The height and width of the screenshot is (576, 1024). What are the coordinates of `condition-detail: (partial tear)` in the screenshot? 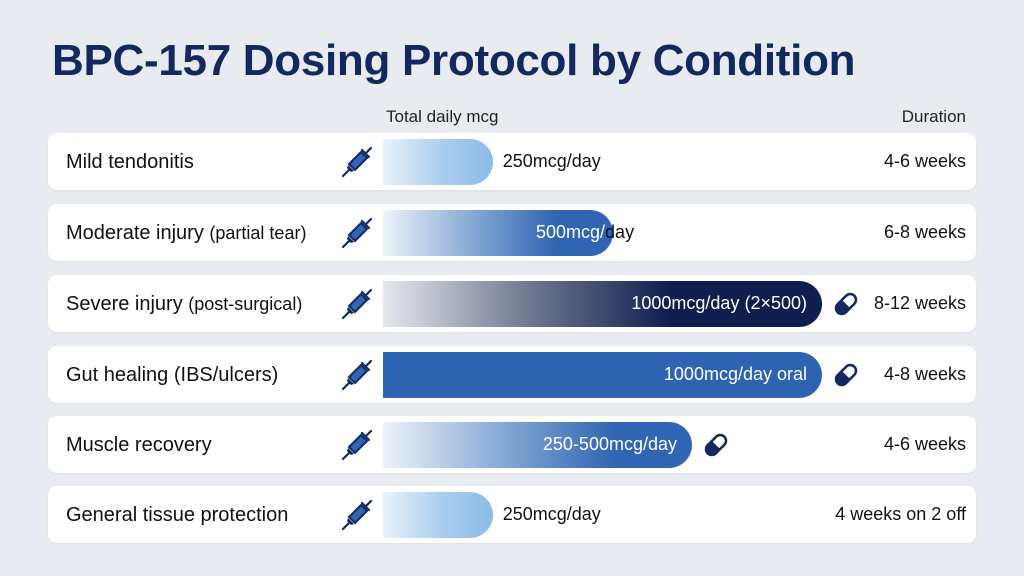 It's located at (258, 232).